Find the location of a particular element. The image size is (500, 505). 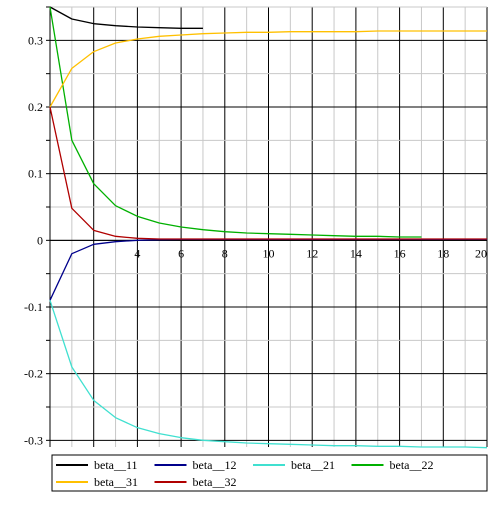

legend-label: beta__11 is located at coordinates (116, 465).